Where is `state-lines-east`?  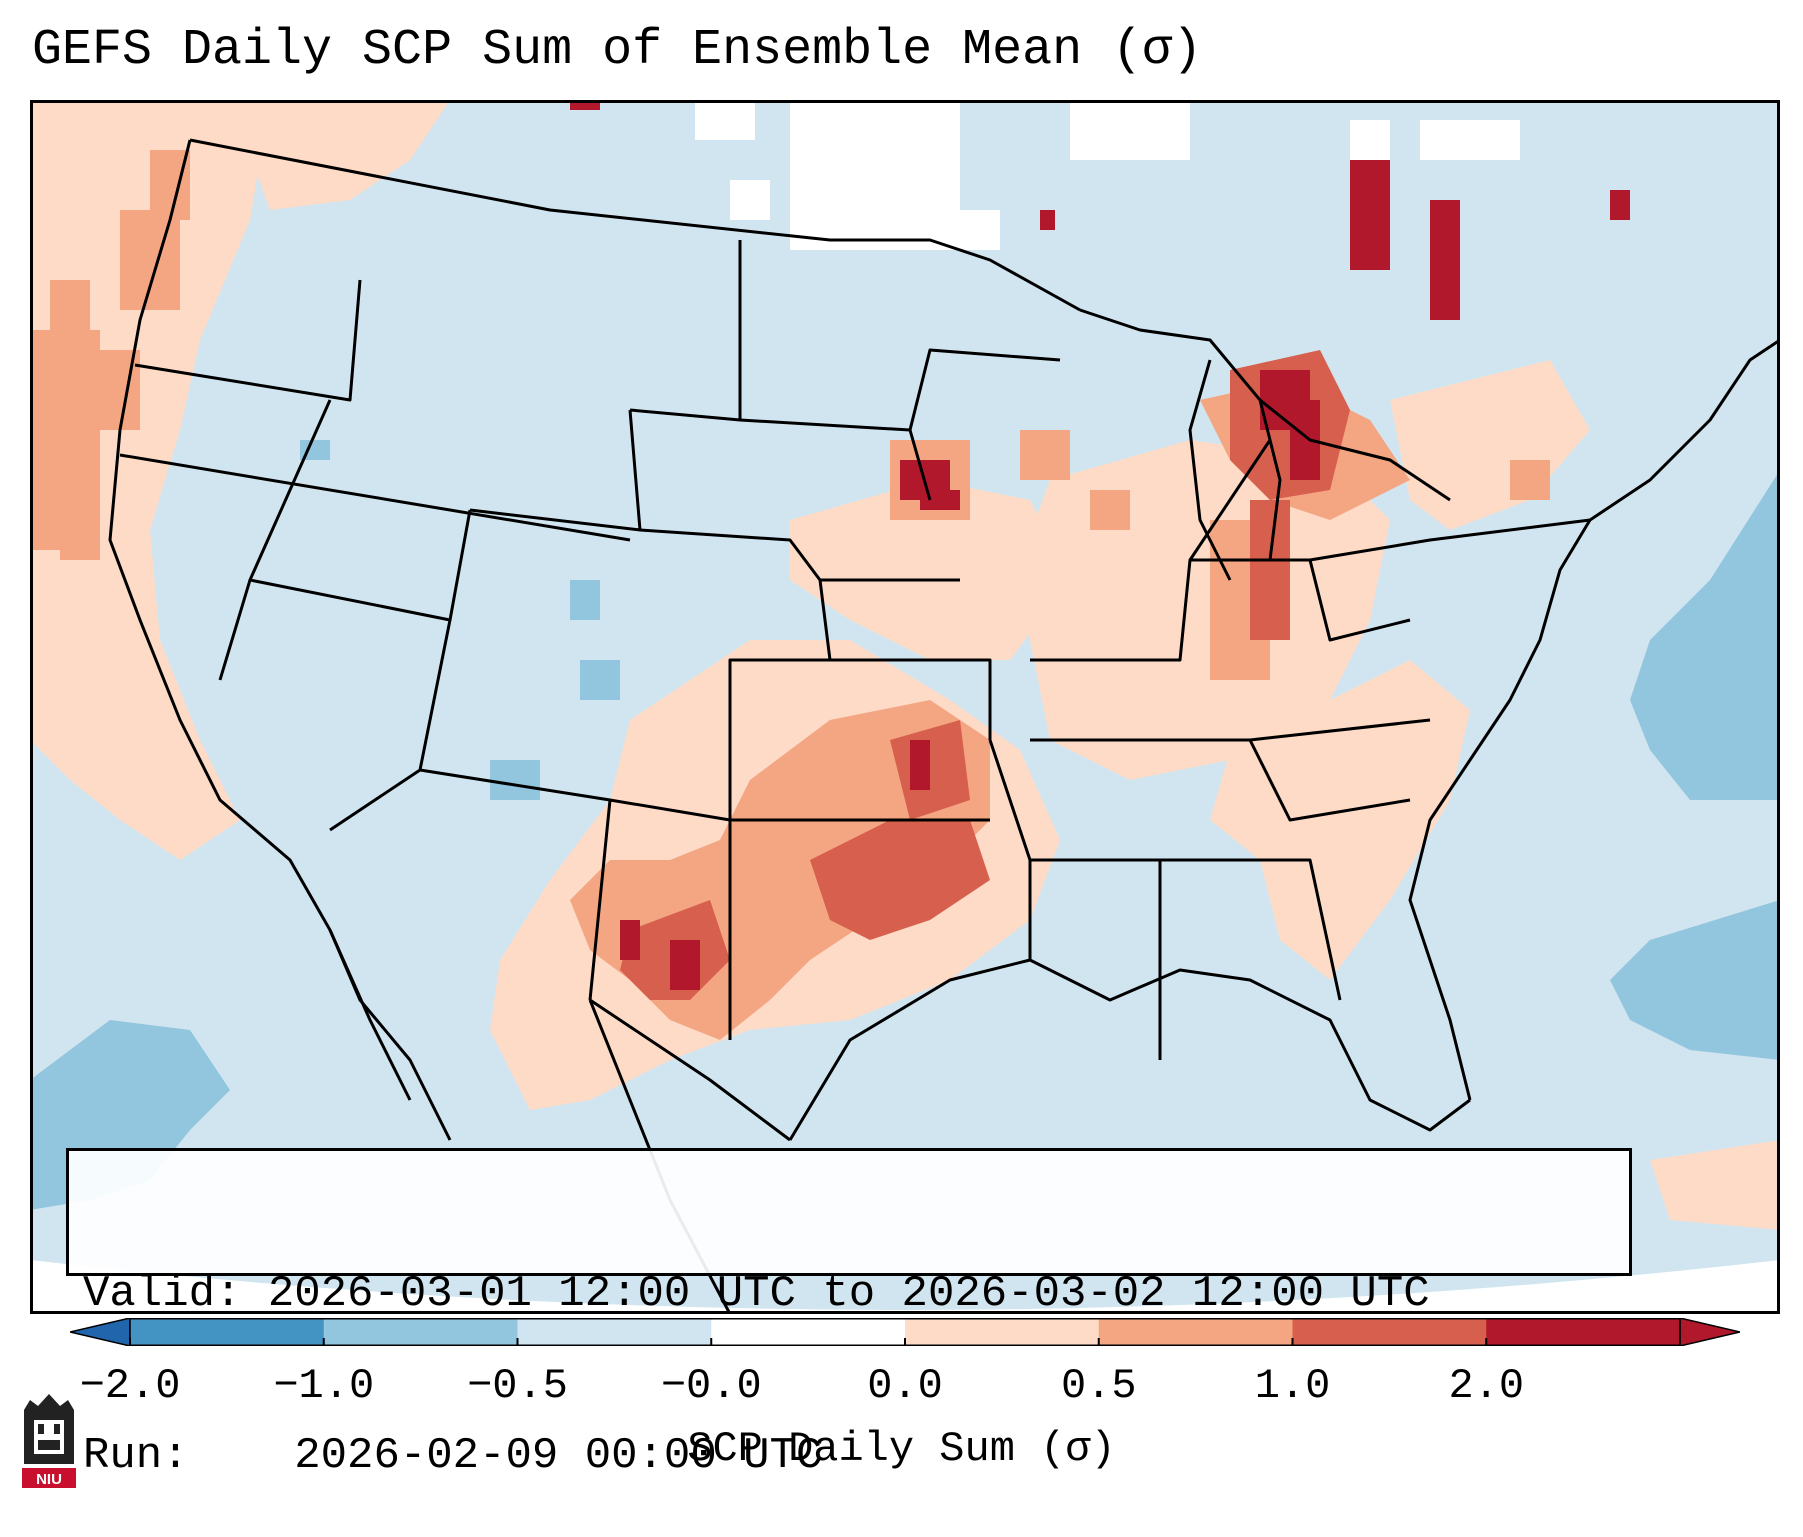
state-lines-east is located at coordinates (1310, 749).